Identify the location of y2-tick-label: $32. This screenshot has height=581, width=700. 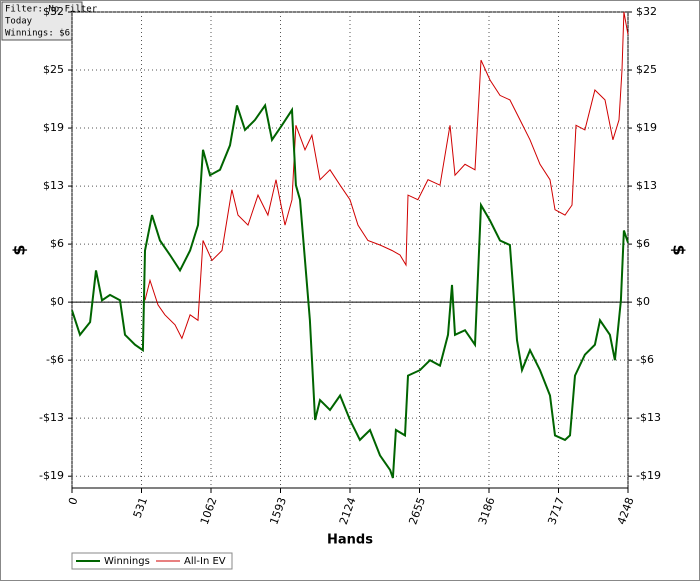
(646, 11).